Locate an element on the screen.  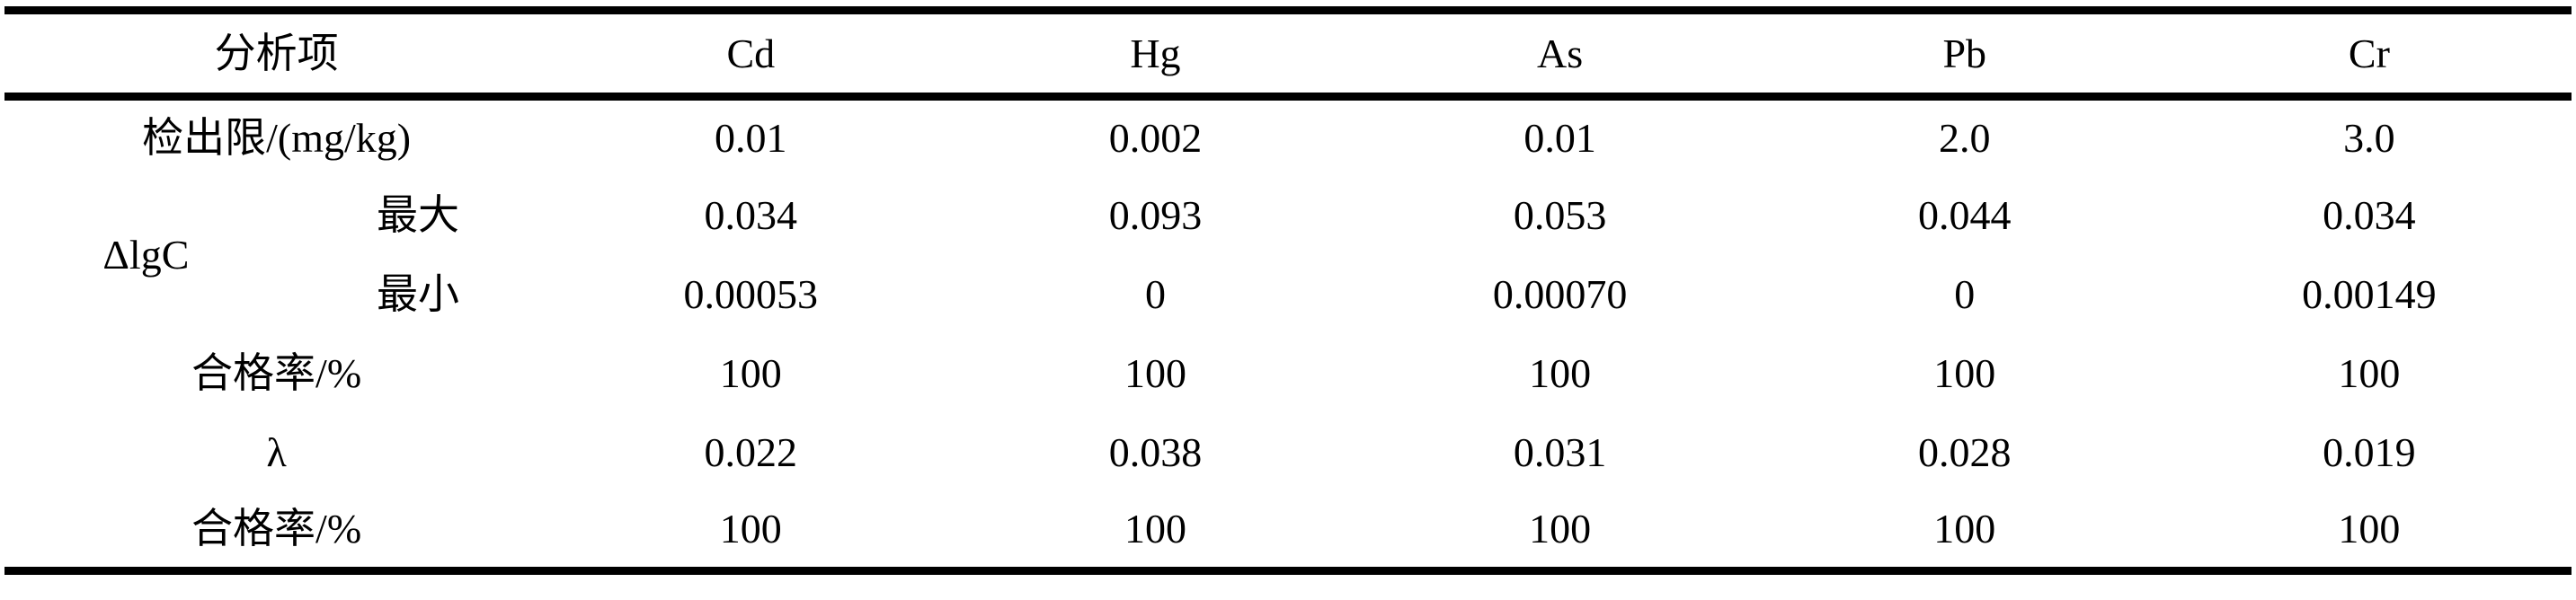
cell-detection-limit-cd: 0.01 is located at coordinates (751, 137).